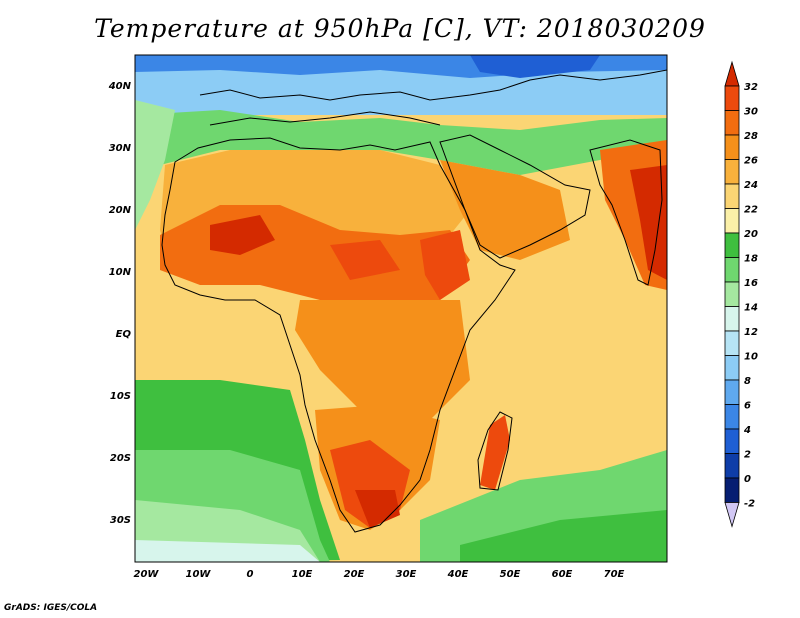  I want to click on field-arabia, so click(505, 210).